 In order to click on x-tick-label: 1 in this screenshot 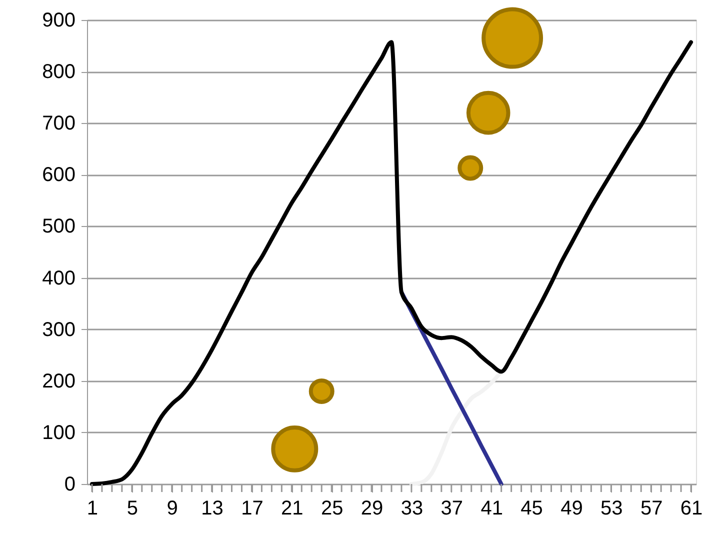, I will do `click(92, 509)`.